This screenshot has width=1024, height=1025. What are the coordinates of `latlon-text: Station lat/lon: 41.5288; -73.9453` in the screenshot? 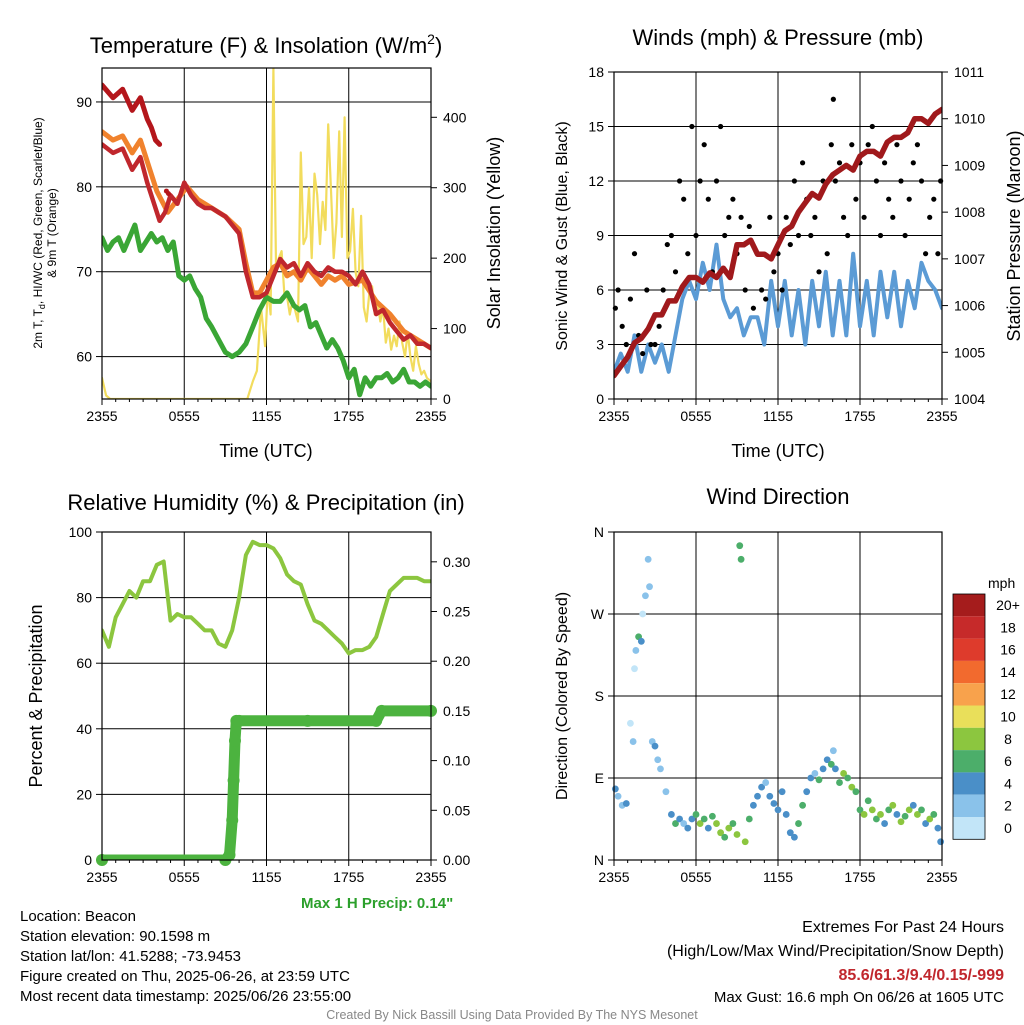 It's located at (131, 956).